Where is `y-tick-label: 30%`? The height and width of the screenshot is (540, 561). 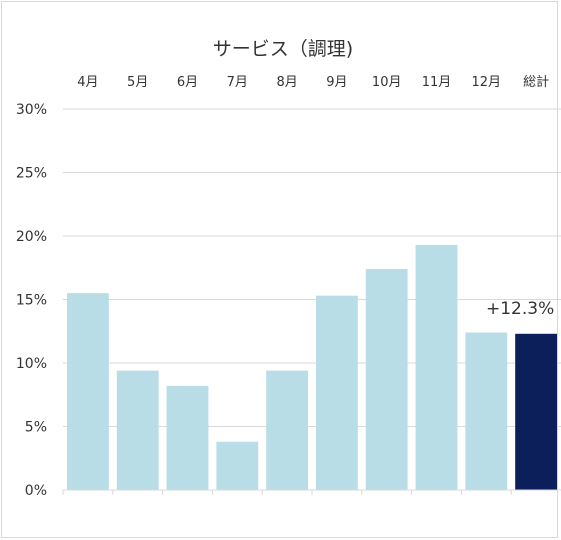
y-tick-label: 30% is located at coordinates (31, 110).